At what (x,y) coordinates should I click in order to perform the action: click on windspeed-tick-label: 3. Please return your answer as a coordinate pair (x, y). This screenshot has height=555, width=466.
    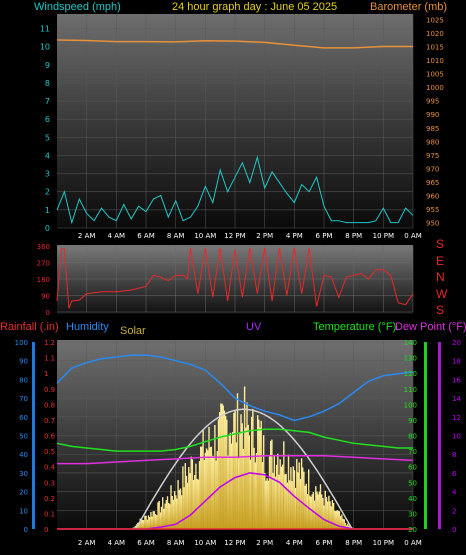
    Looking at the image, I should click on (47, 174).